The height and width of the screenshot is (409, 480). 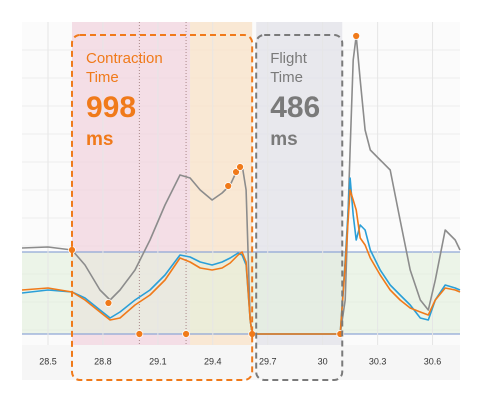 What do you see at coordinates (48, 361) in the screenshot?
I see `x-tick-label: 28.5` at bounding box center [48, 361].